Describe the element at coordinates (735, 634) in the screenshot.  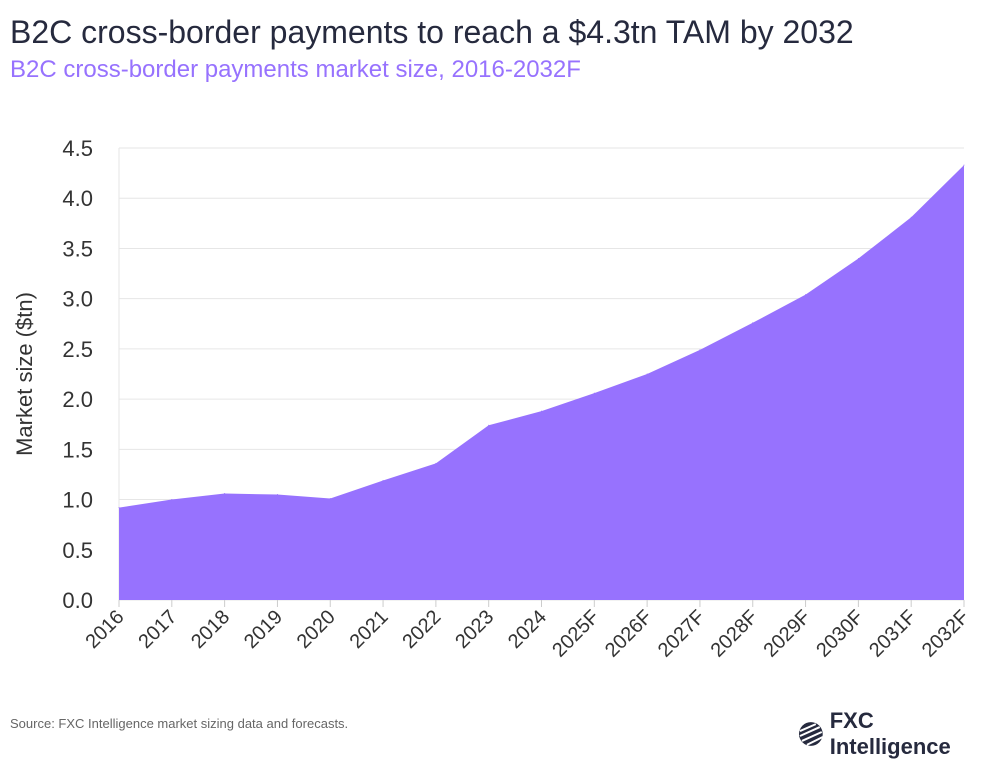
I see `x-tick-label: 2028F` at that location.